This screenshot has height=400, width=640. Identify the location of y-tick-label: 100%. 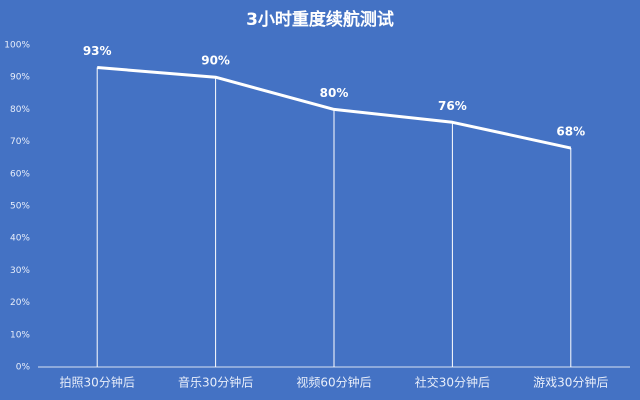
(17, 46).